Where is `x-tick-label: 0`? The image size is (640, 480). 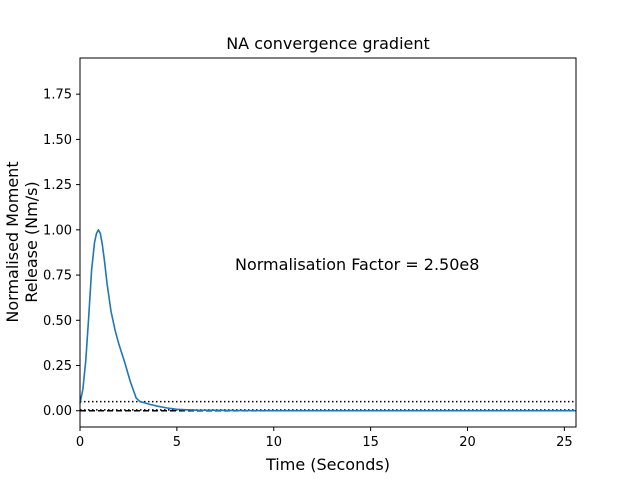
x-tick-label: 0 is located at coordinates (80, 442).